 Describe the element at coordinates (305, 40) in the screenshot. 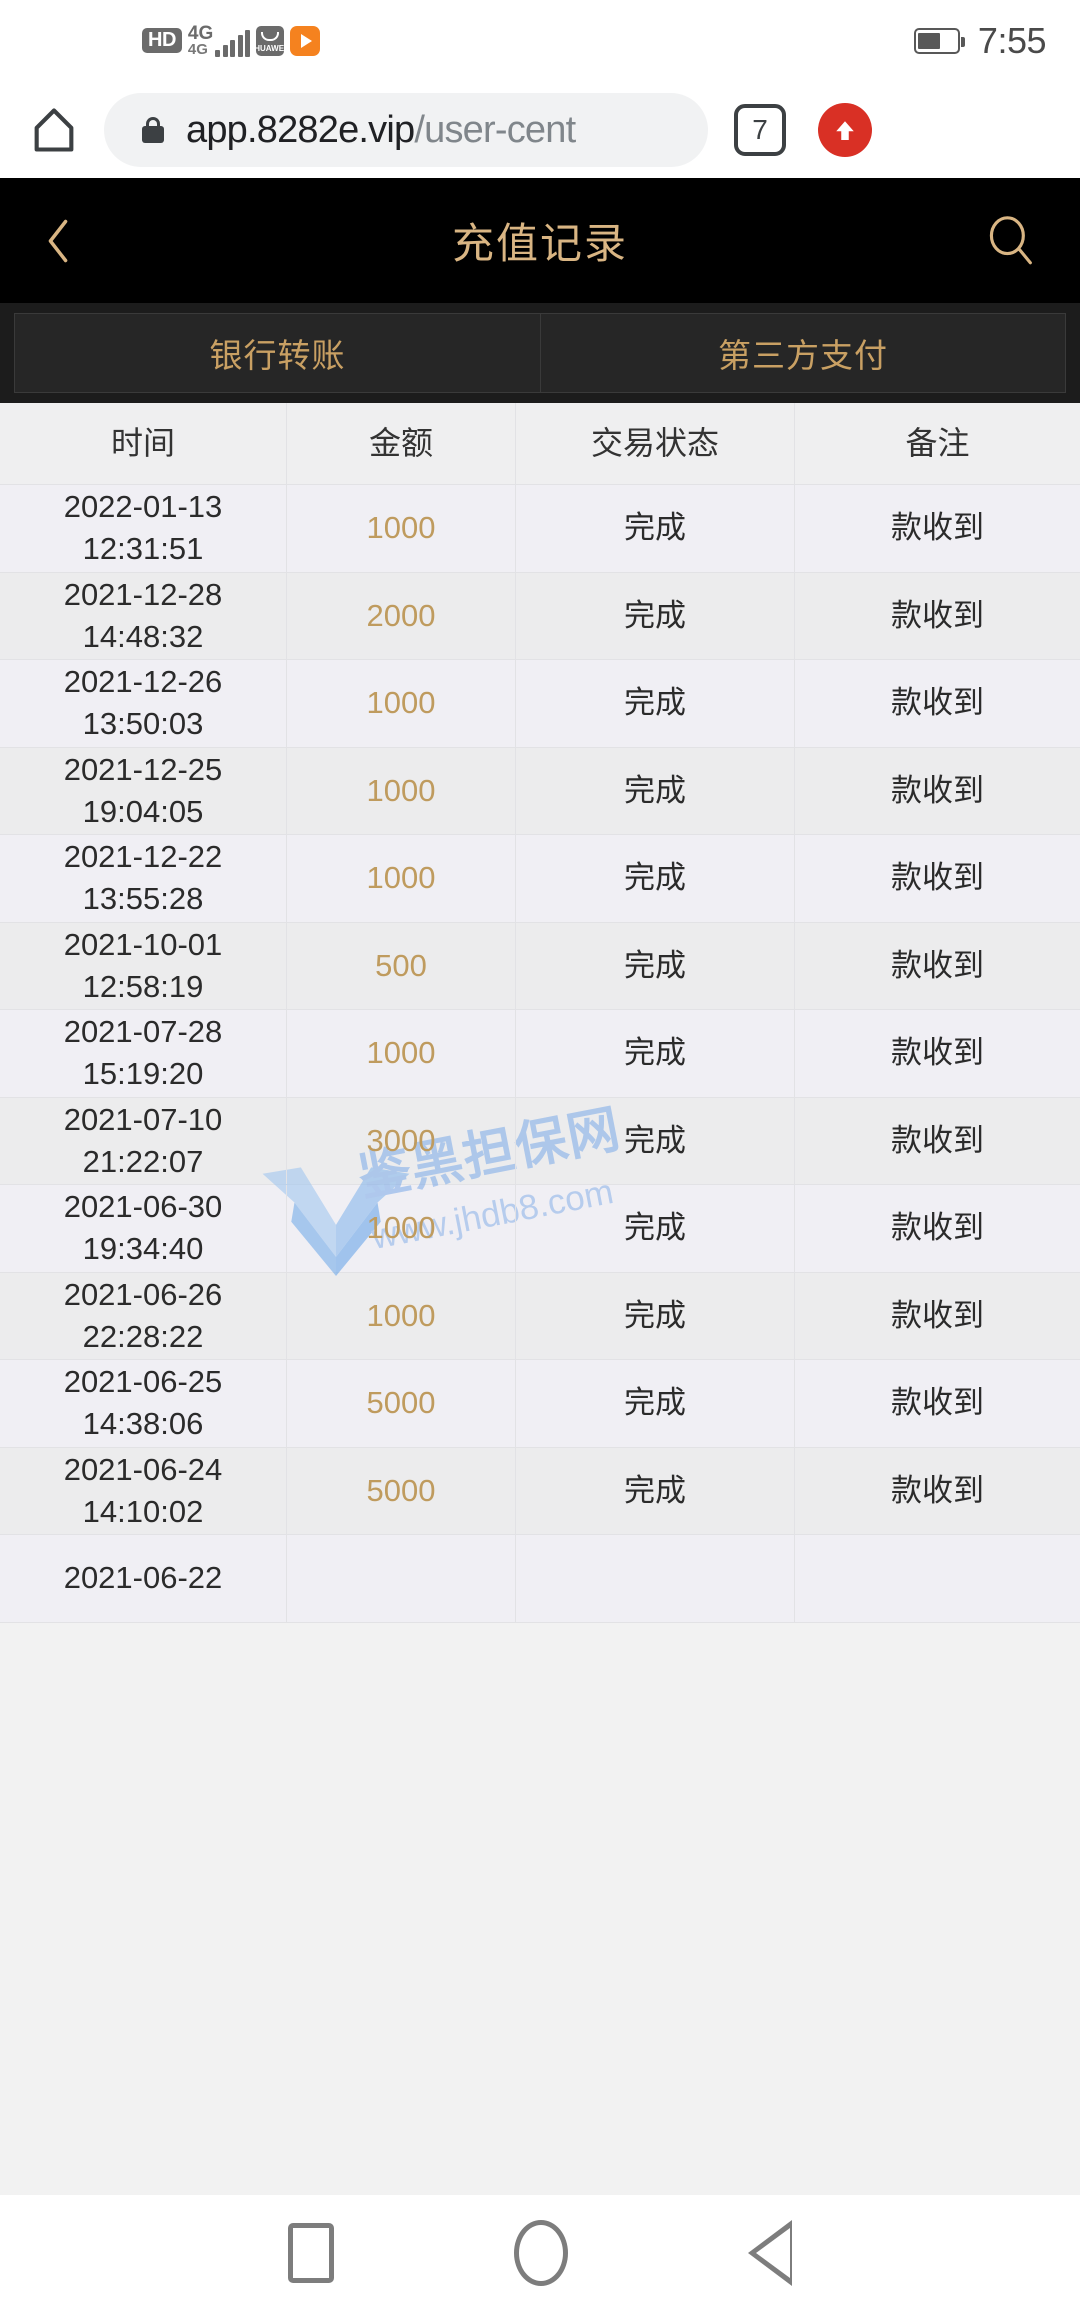

I see `media-player-icon` at that location.